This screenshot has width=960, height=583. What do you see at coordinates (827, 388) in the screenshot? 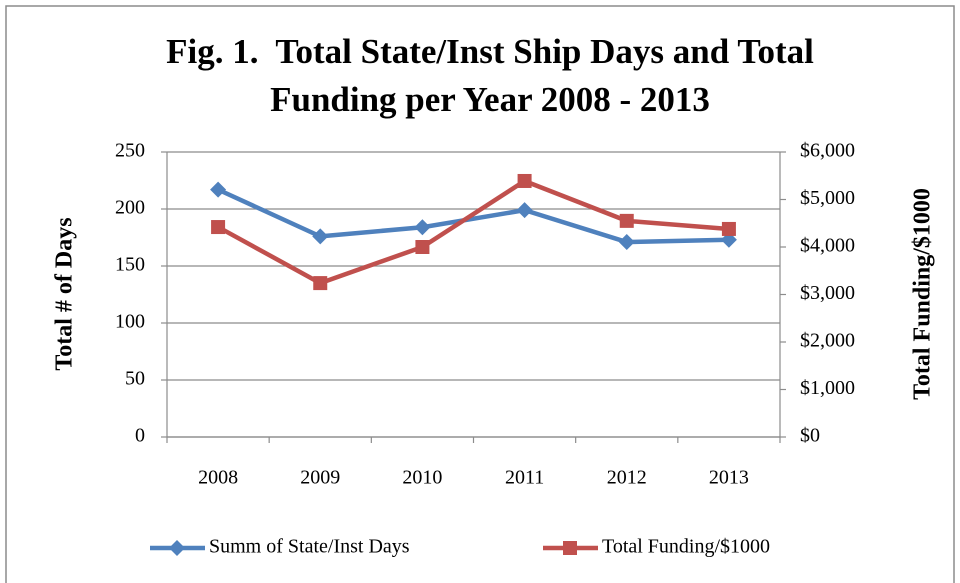
I see `y2-tick-label: $1,000` at bounding box center [827, 388].